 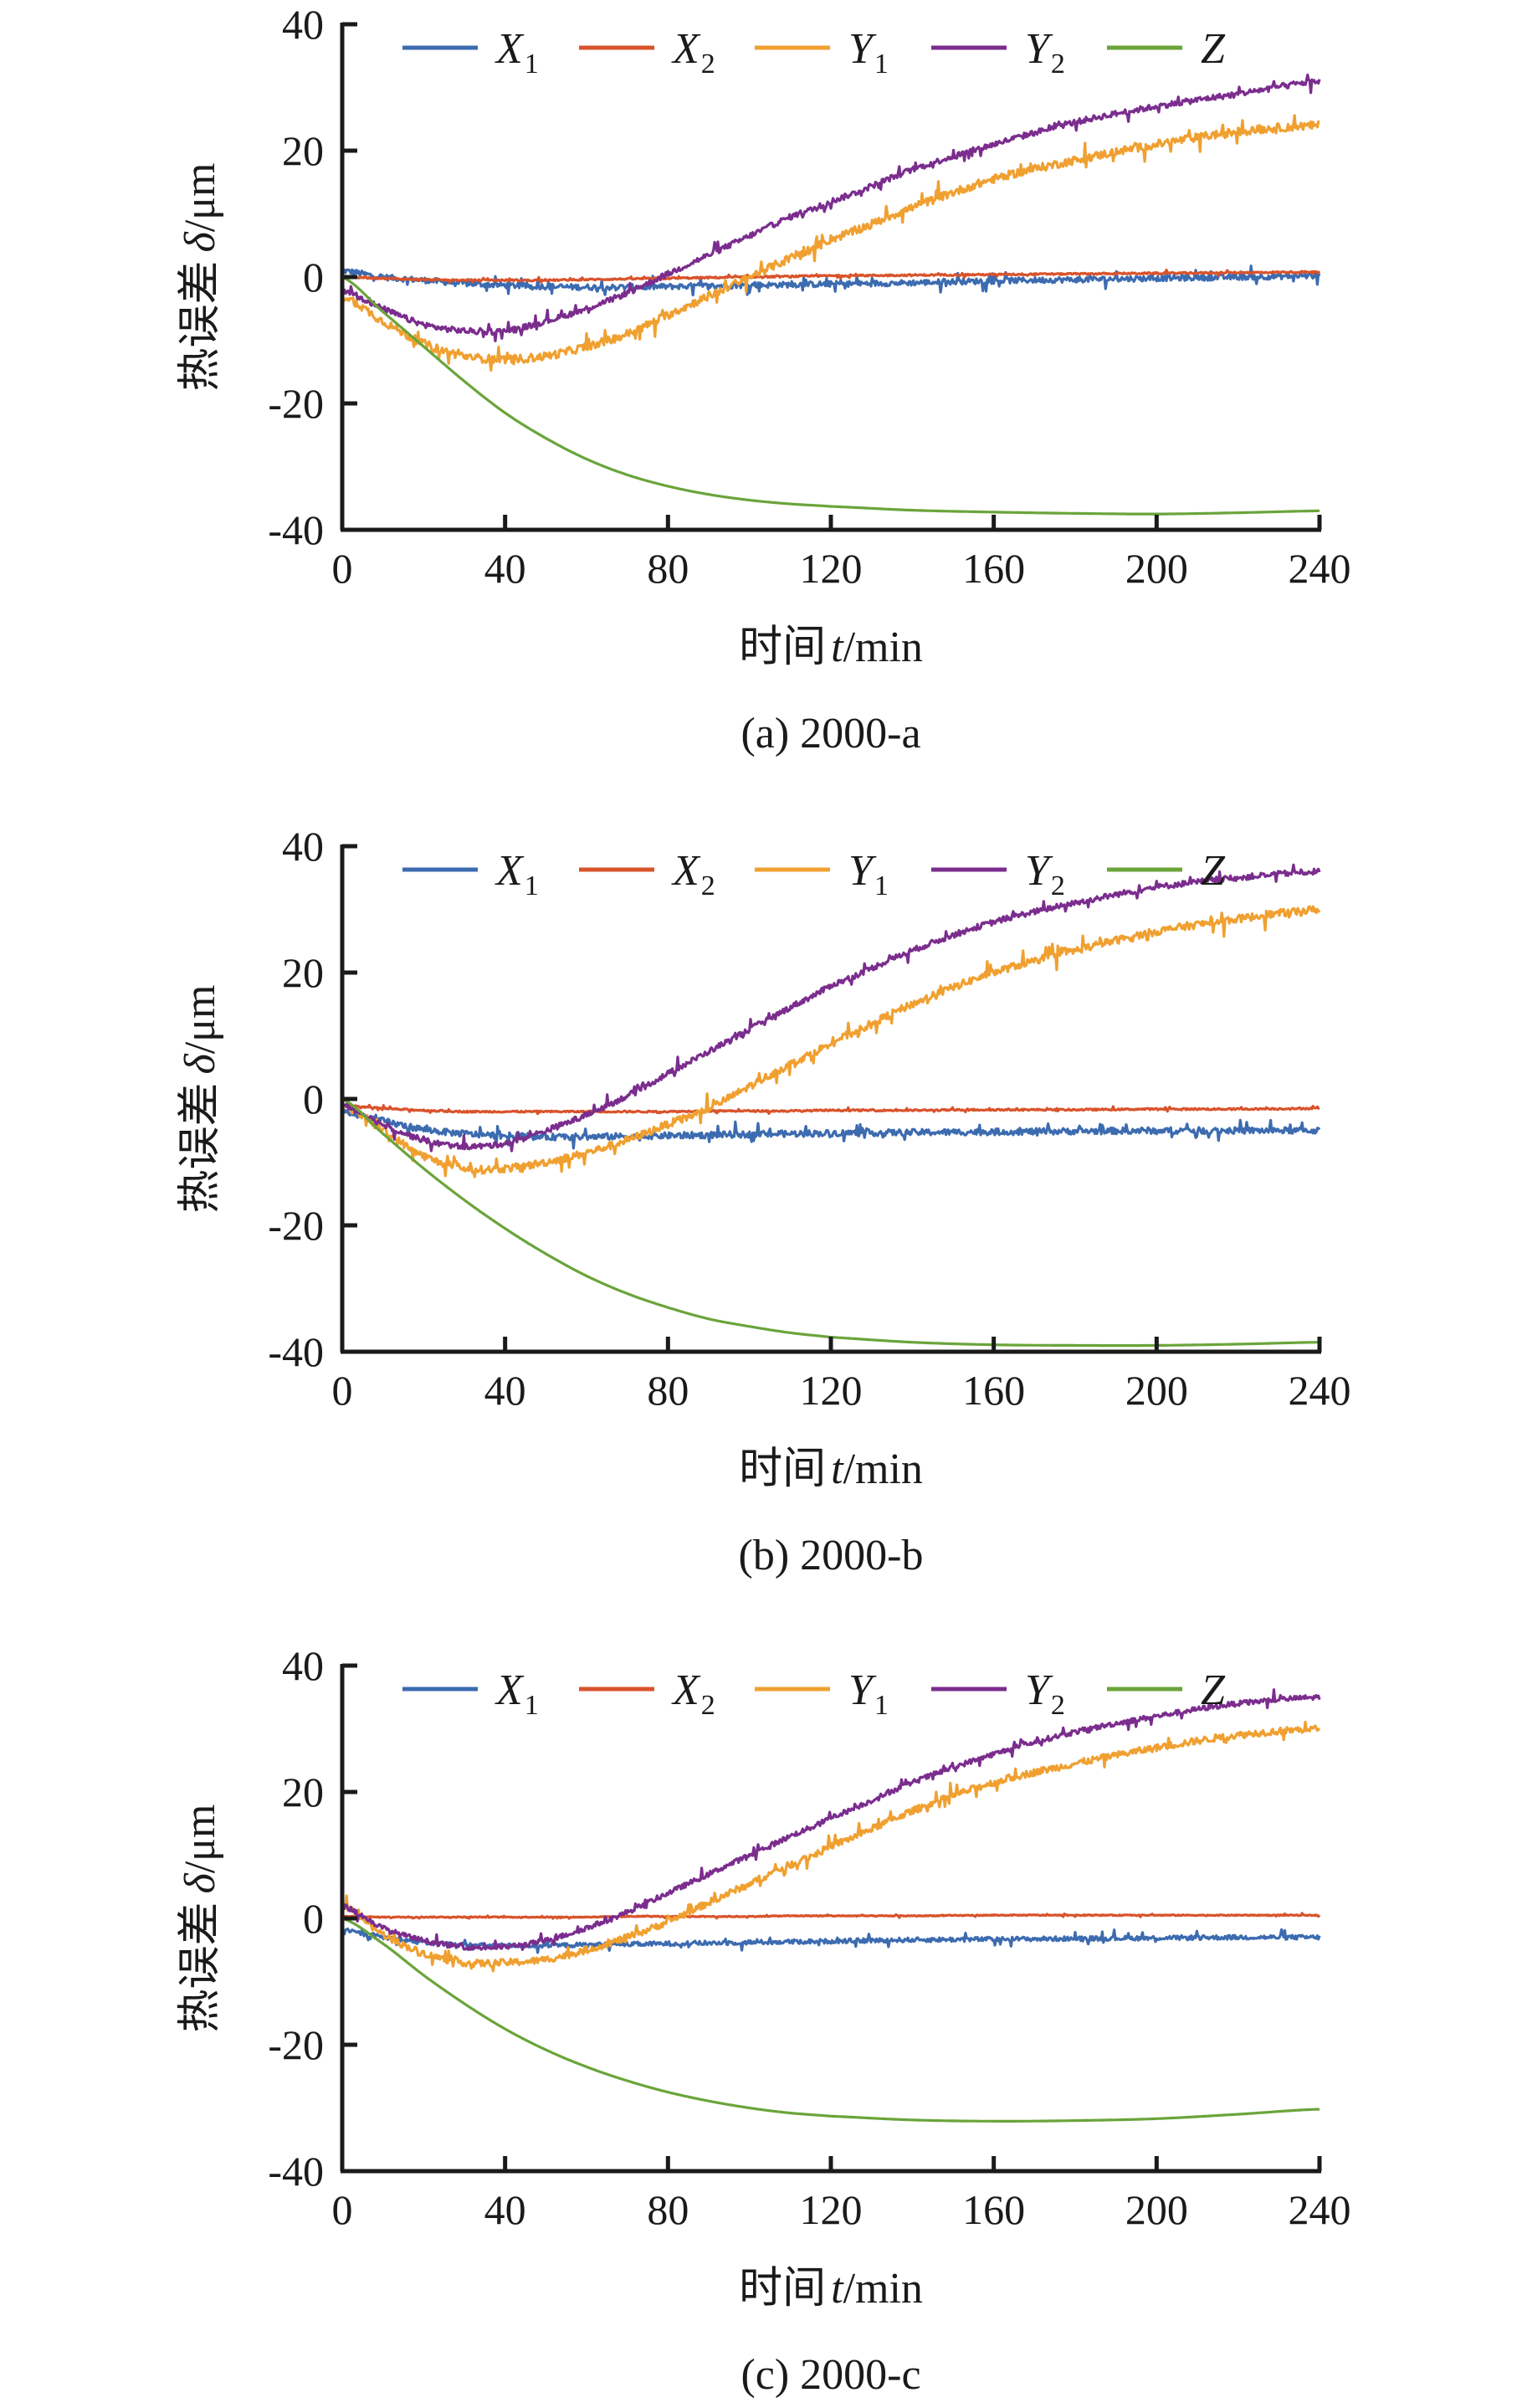 I want to click on panel-caption: (a) 2000-a, so click(x=830, y=733).